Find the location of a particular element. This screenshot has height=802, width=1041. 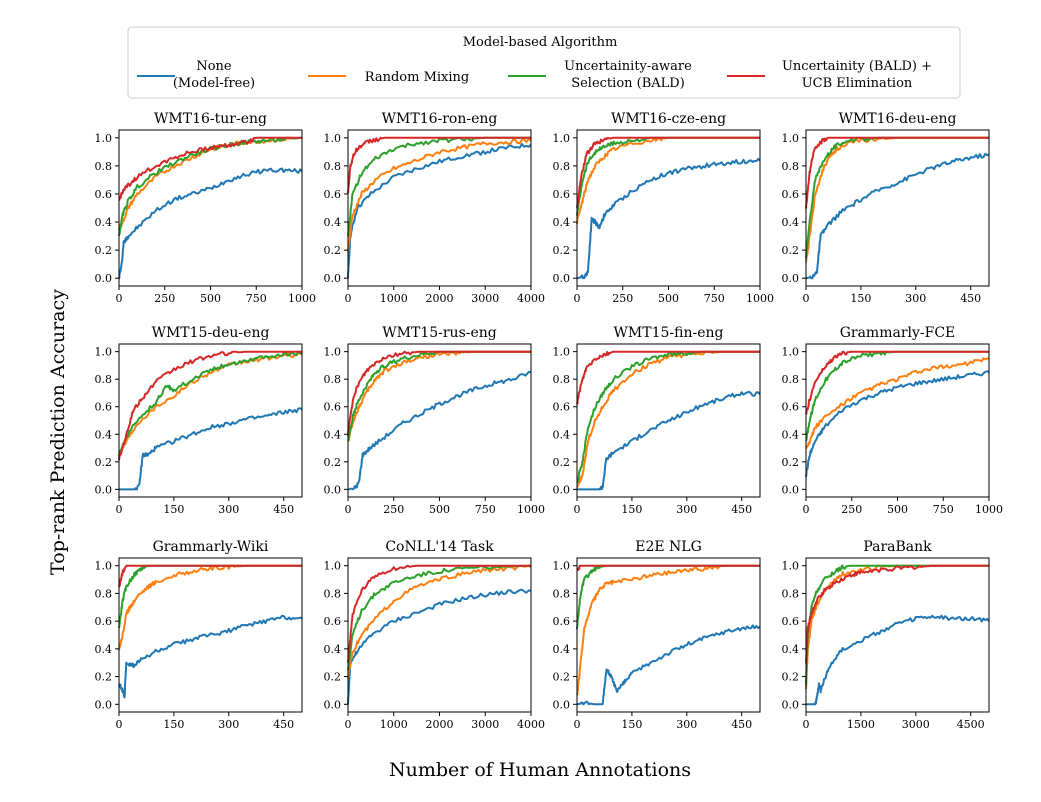

panel-title: WMT15-fin-eng is located at coordinates (669, 333).